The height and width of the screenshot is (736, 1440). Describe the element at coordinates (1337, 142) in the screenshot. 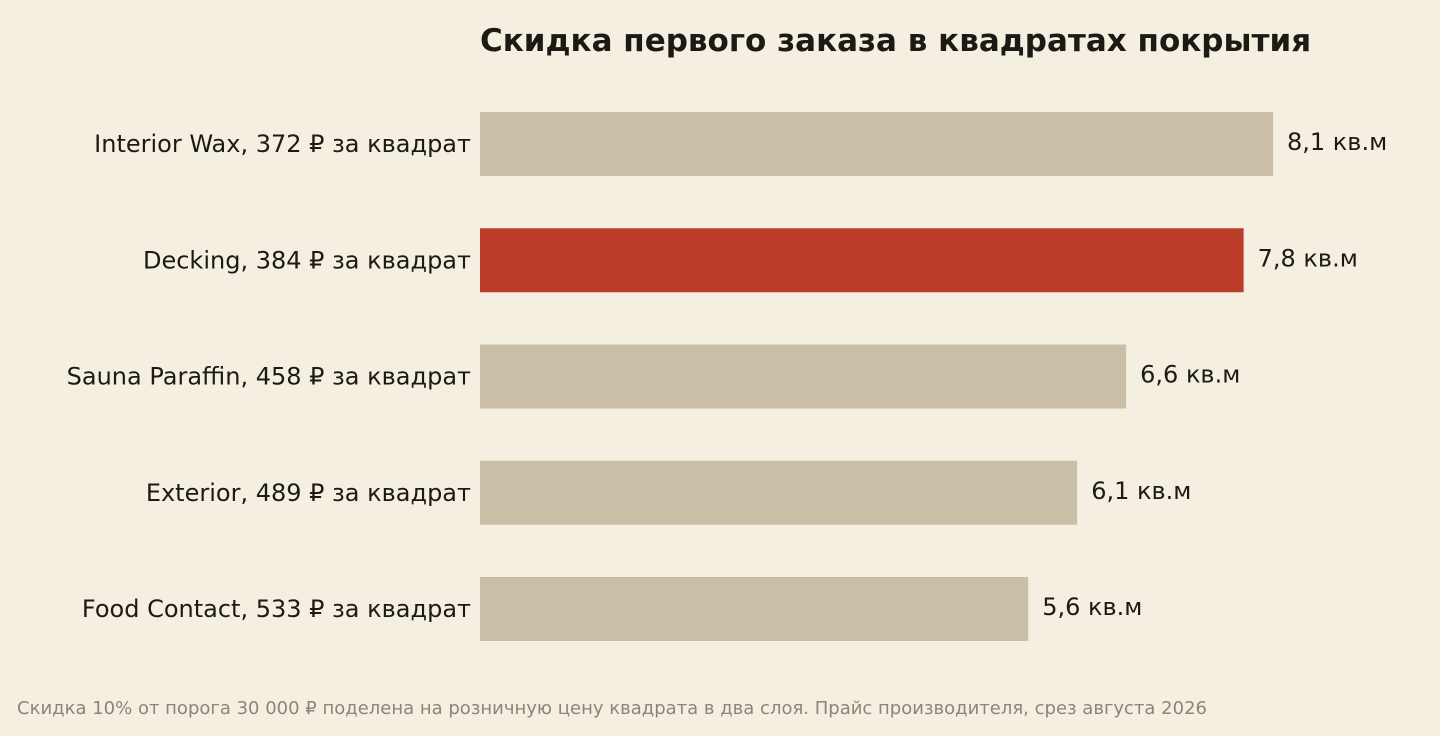

I see `value-label: 8,1 кв.м` at that location.